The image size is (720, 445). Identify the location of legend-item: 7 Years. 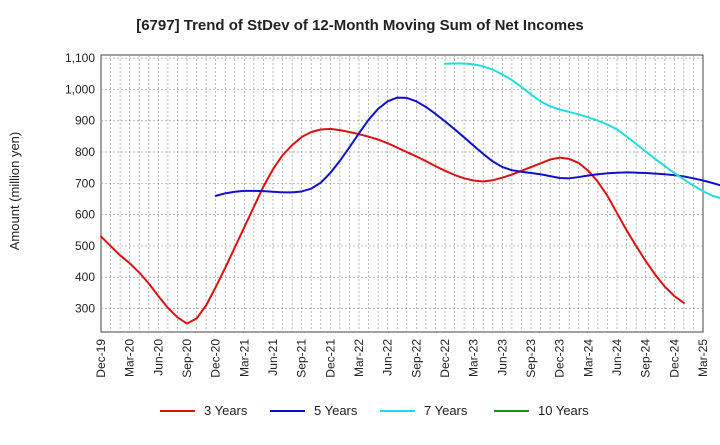
(424, 410).